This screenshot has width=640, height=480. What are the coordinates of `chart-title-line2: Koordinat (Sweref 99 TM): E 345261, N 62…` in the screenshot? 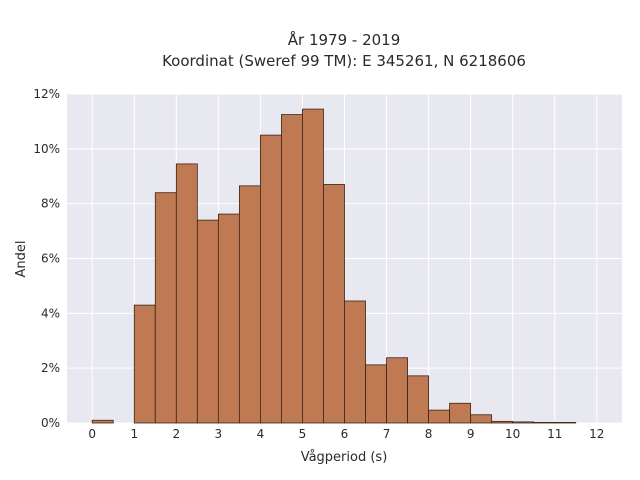 It's located at (344, 61).